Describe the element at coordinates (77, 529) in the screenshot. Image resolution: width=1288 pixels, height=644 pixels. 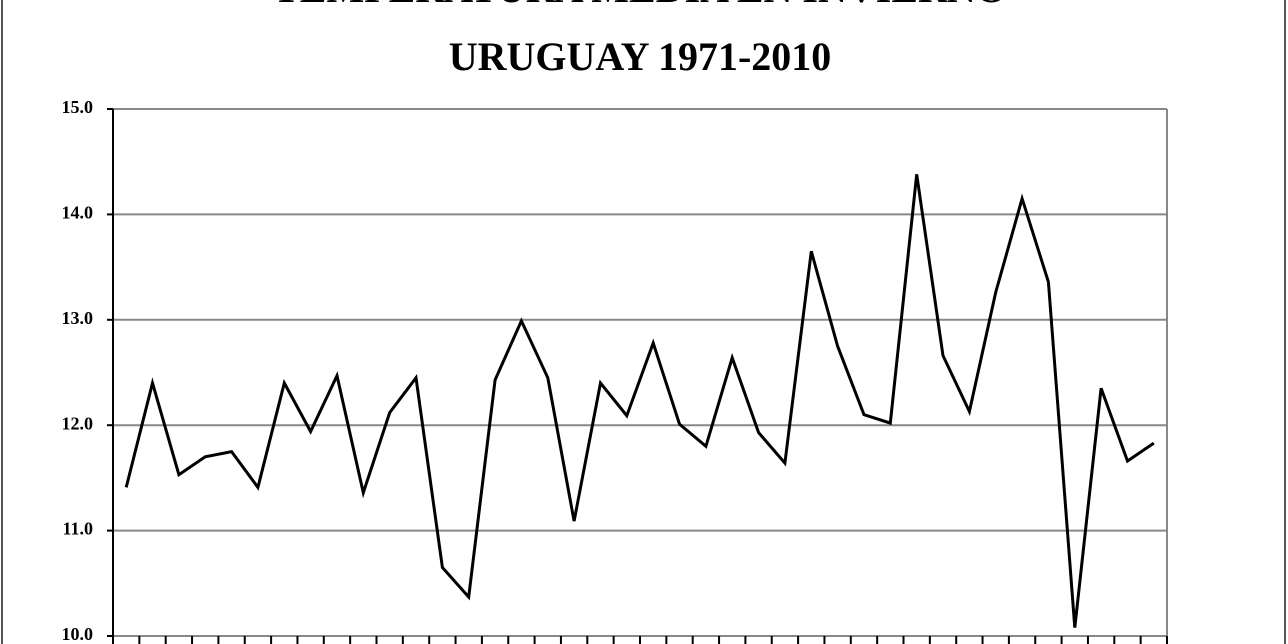
I see `y-tick-label: 11.0` at that location.